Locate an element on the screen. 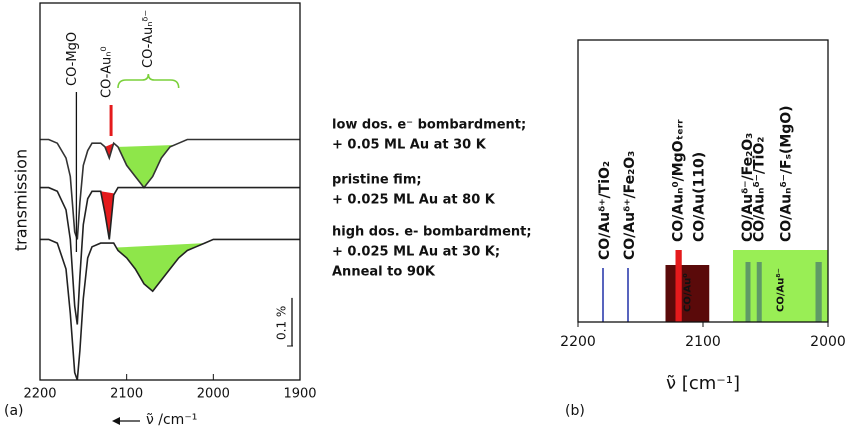  brace is located at coordinates (148, 81).